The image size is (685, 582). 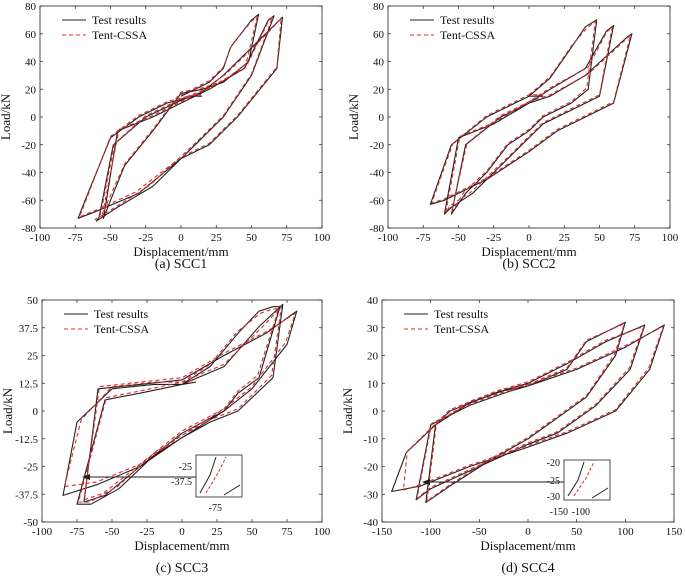 I want to click on y-tick-label: -25, so click(x=30, y=468).